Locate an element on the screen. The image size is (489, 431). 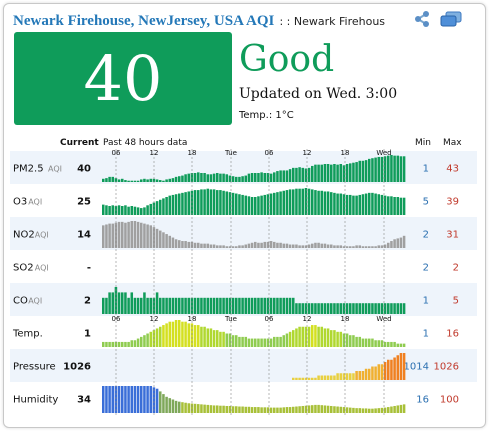
chat-icon is located at coordinates (451, 21).